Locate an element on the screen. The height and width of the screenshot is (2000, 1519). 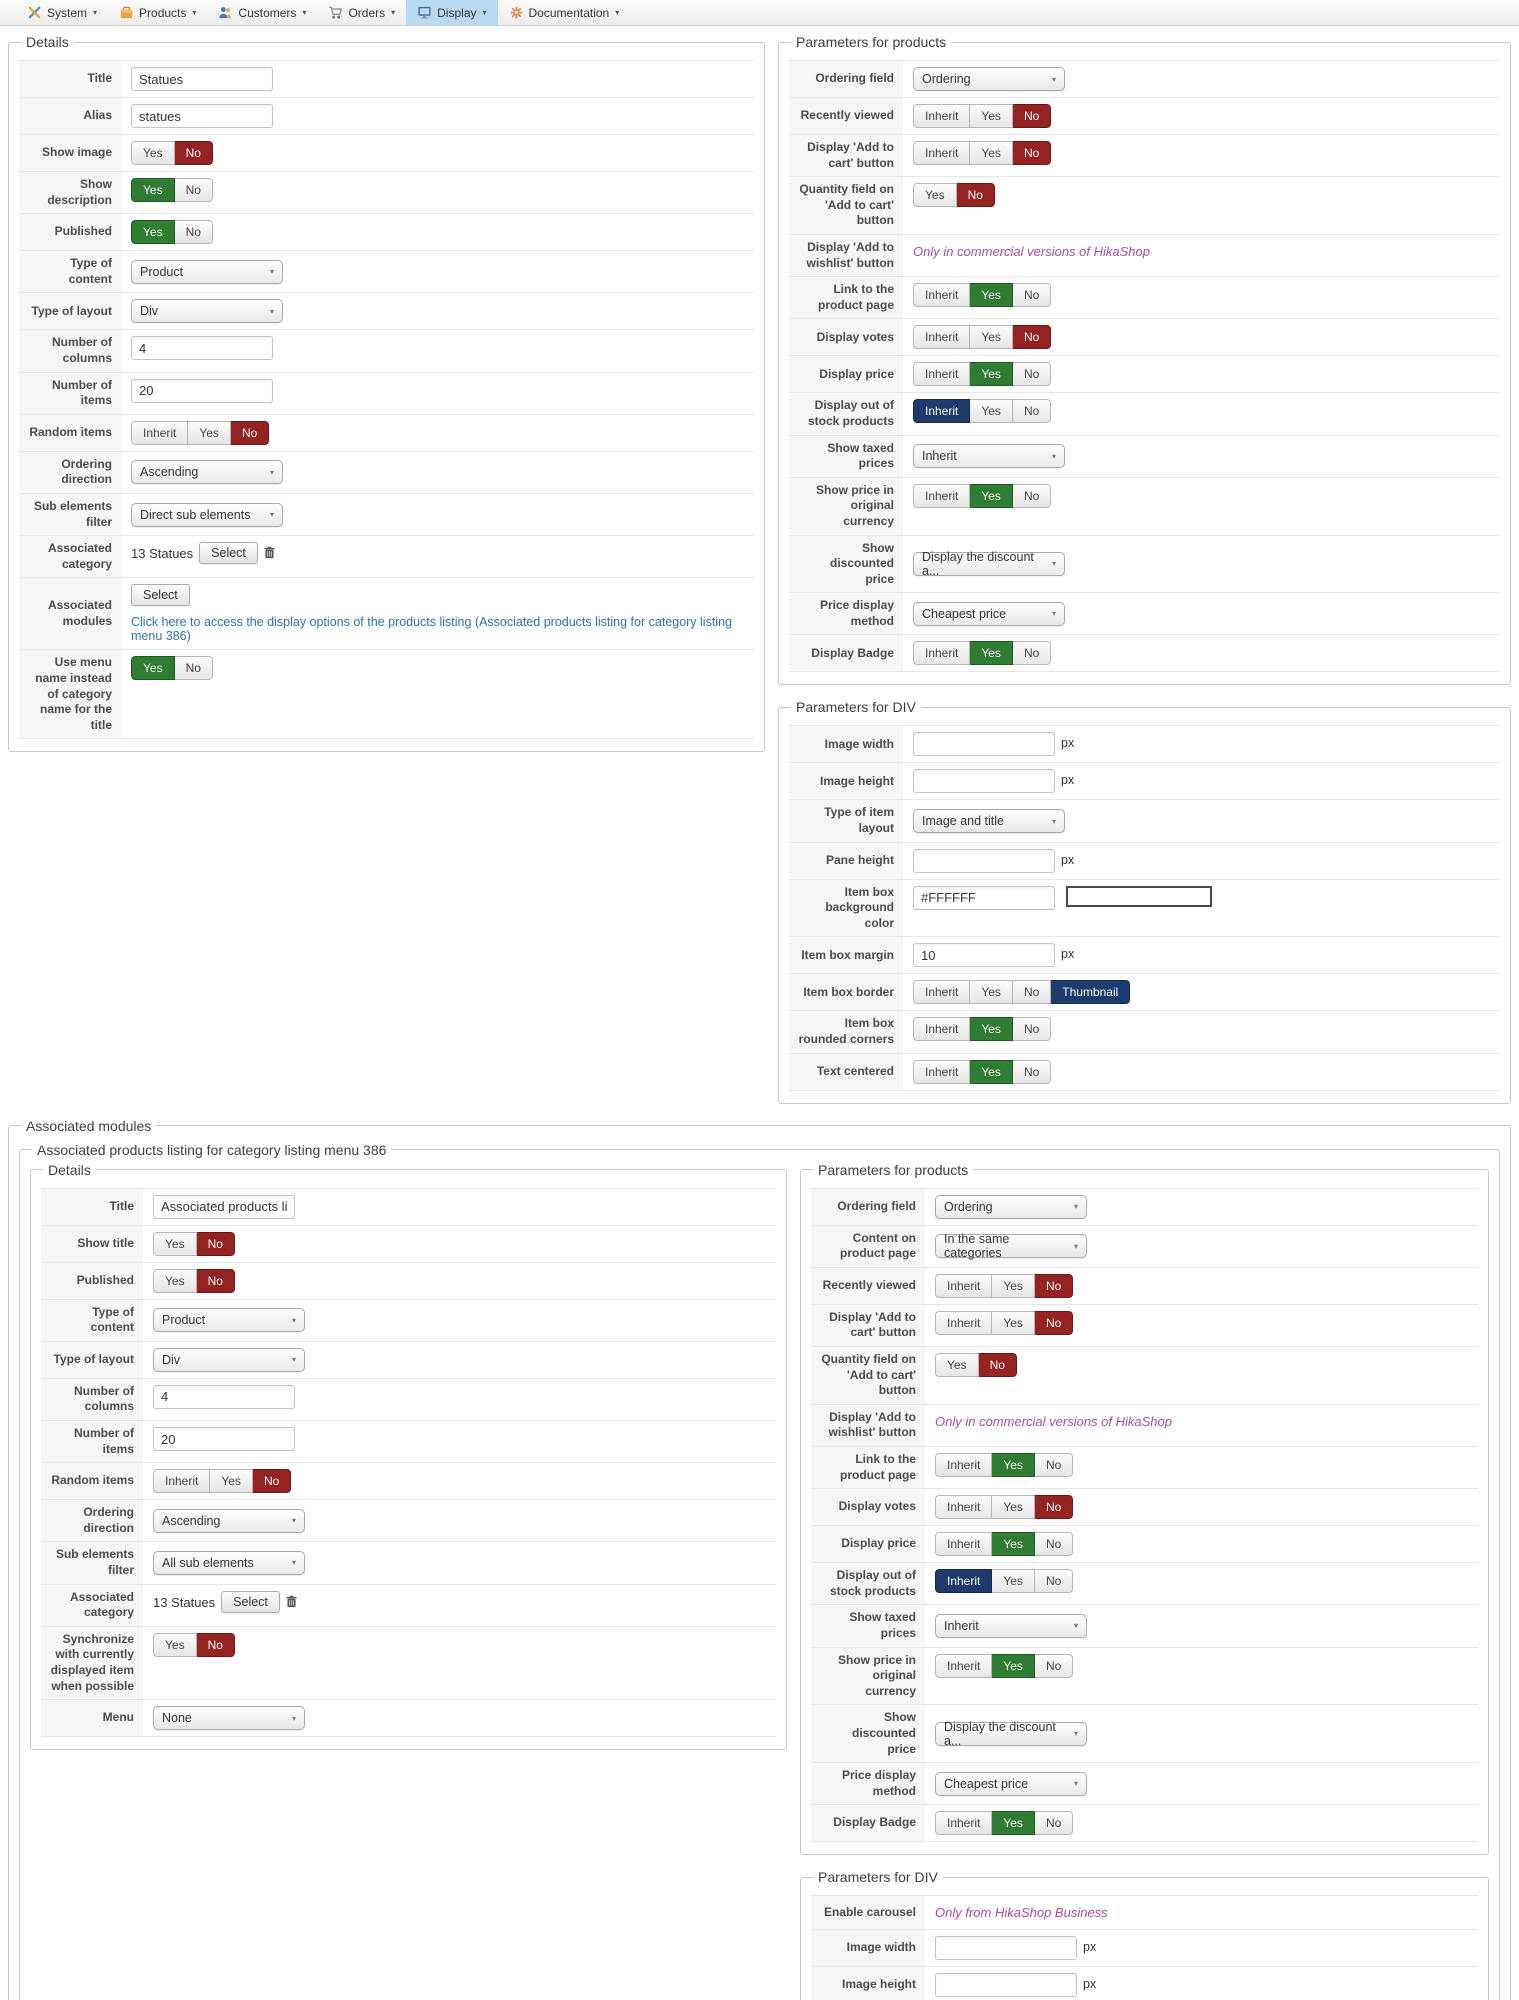
text-input-title is located at coordinates (224, 1206).